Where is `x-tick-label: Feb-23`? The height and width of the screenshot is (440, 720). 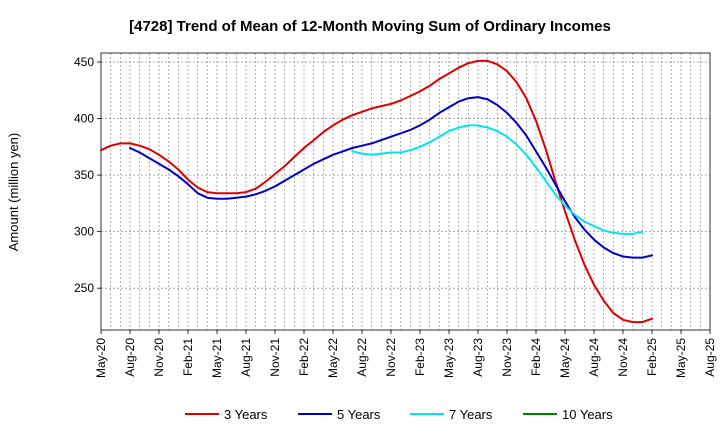 x-tick-label: Feb-23 is located at coordinates (420, 357).